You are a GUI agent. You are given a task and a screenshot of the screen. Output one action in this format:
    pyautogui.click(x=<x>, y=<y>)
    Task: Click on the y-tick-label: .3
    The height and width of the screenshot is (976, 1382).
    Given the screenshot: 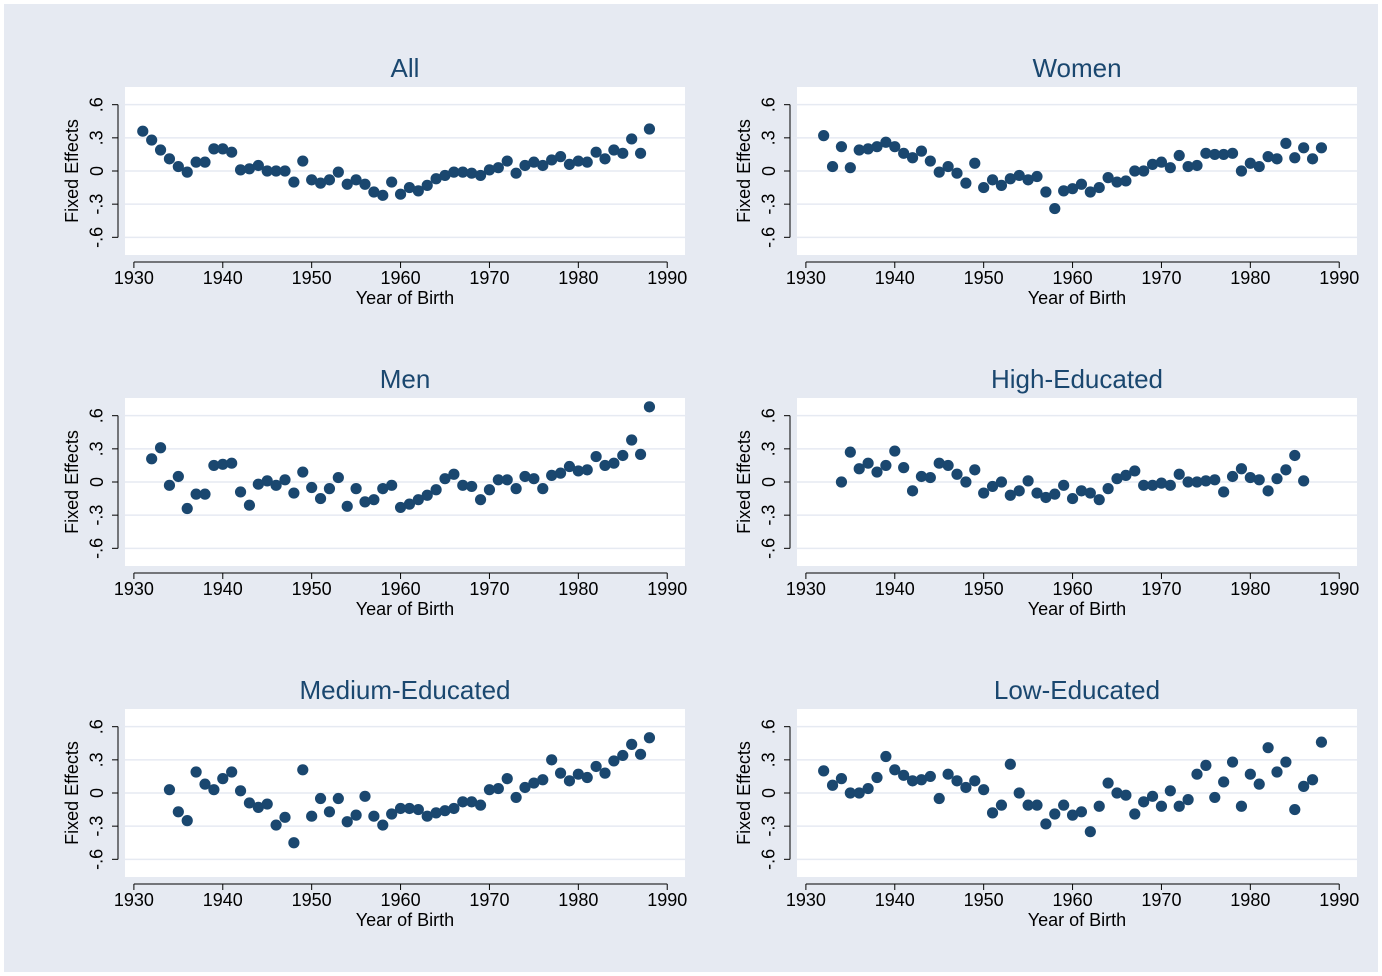 What is the action you would take?
    pyautogui.click(x=97, y=448)
    